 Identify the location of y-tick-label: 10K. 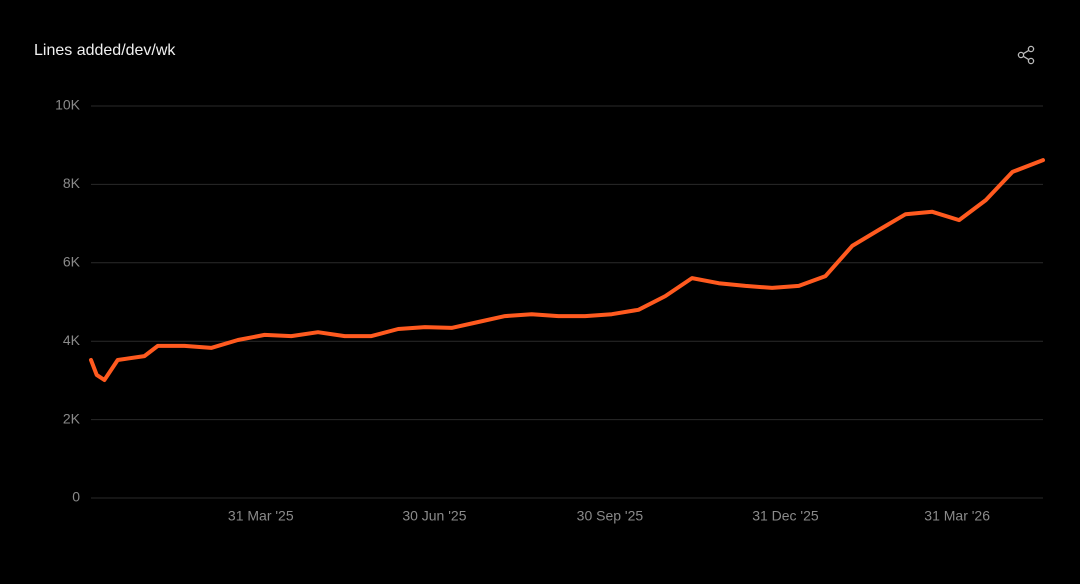
(68, 105).